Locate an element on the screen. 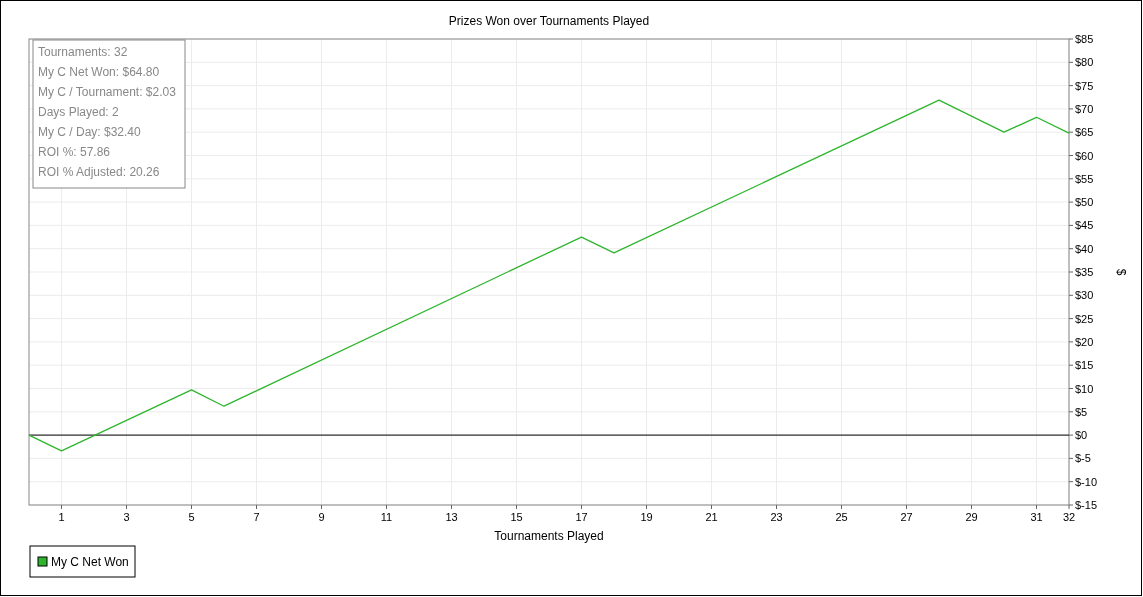 This screenshot has width=1143, height=597. x-tick-label: 19 is located at coordinates (646, 517).